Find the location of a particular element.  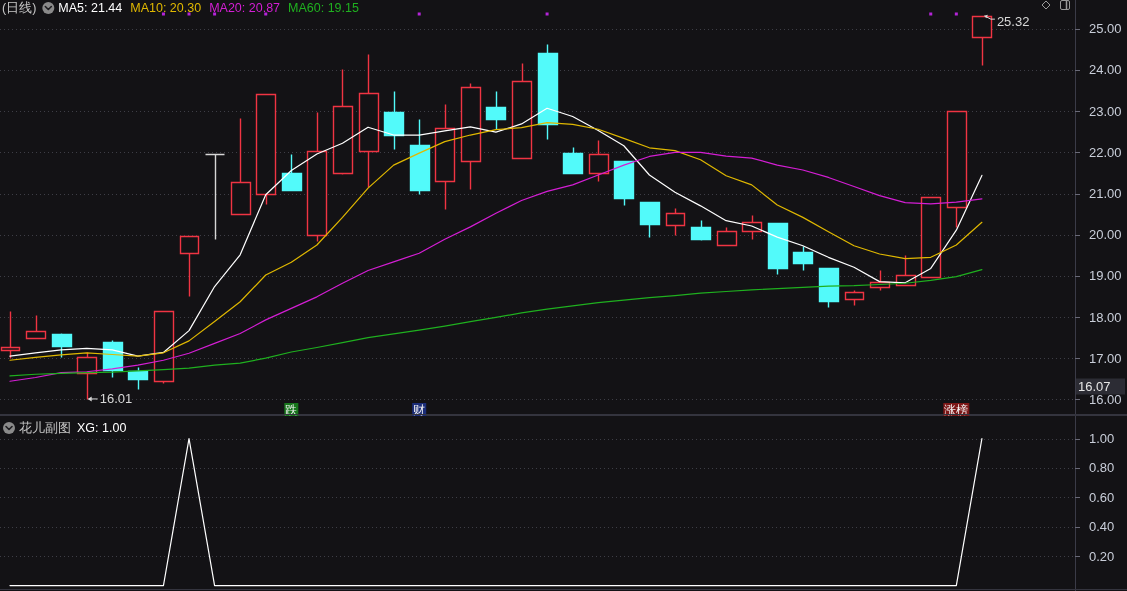

y-tick-label: 0.40 is located at coordinates (1102, 527).